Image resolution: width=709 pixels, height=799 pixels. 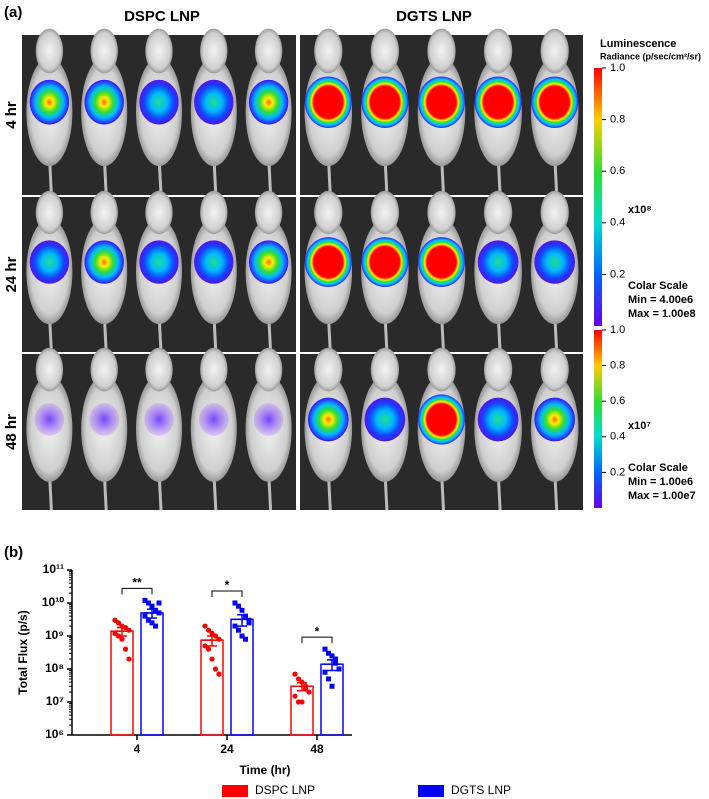 I want to click on x-tick-label: 48, so click(x=317, y=749).